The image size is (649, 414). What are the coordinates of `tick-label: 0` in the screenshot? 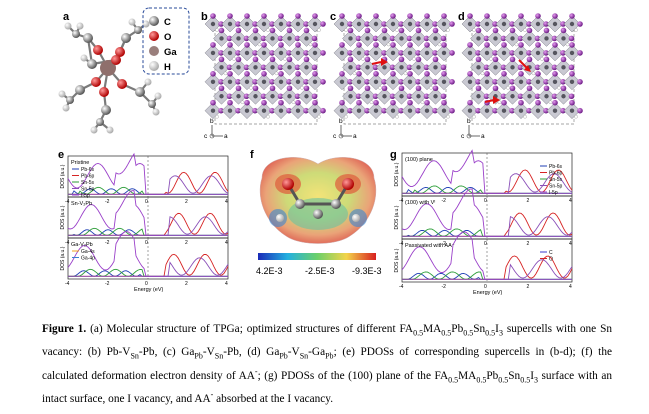 It's located at (485, 244).